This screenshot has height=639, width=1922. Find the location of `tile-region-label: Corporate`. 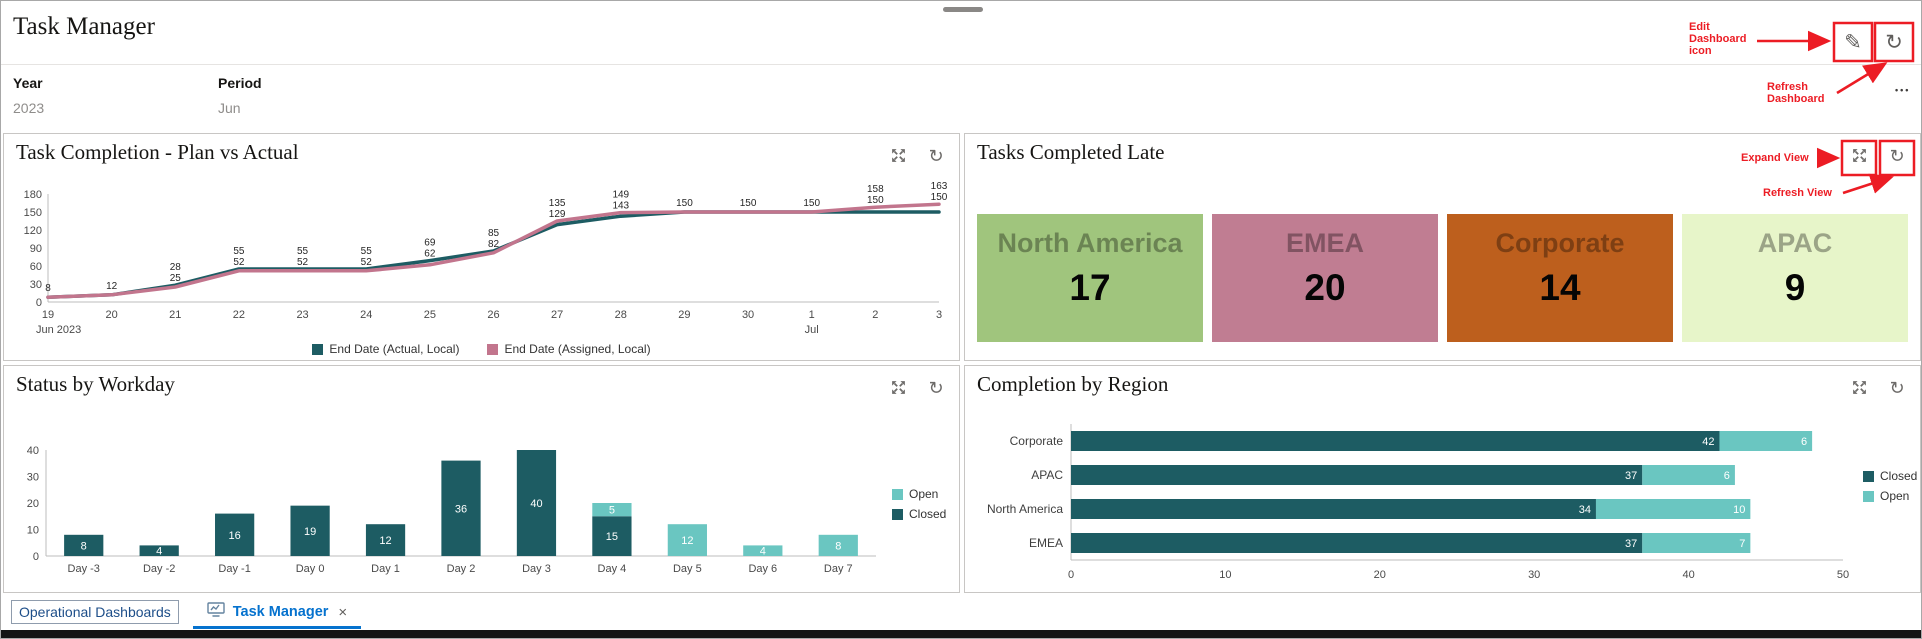

tile-region-label: Corporate is located at coordinates (1560, 243).